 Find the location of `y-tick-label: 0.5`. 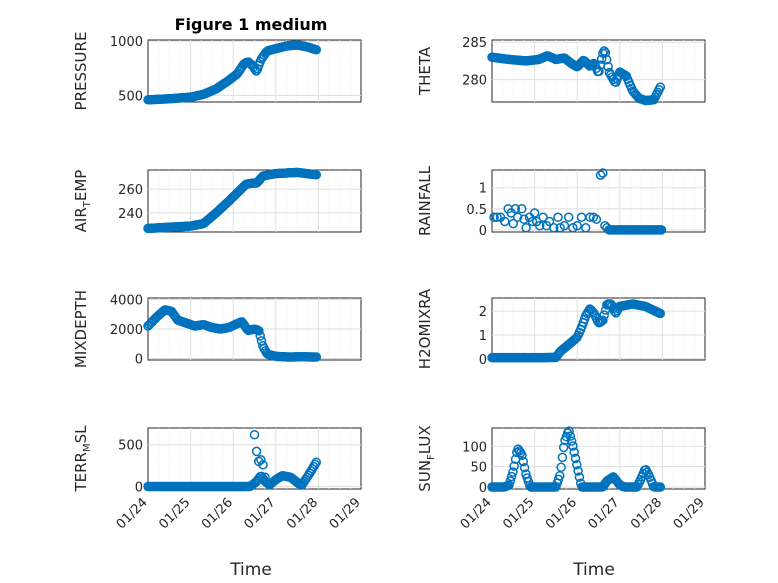

y-tick-label: 0.5 is located at coordinates (476, 210).